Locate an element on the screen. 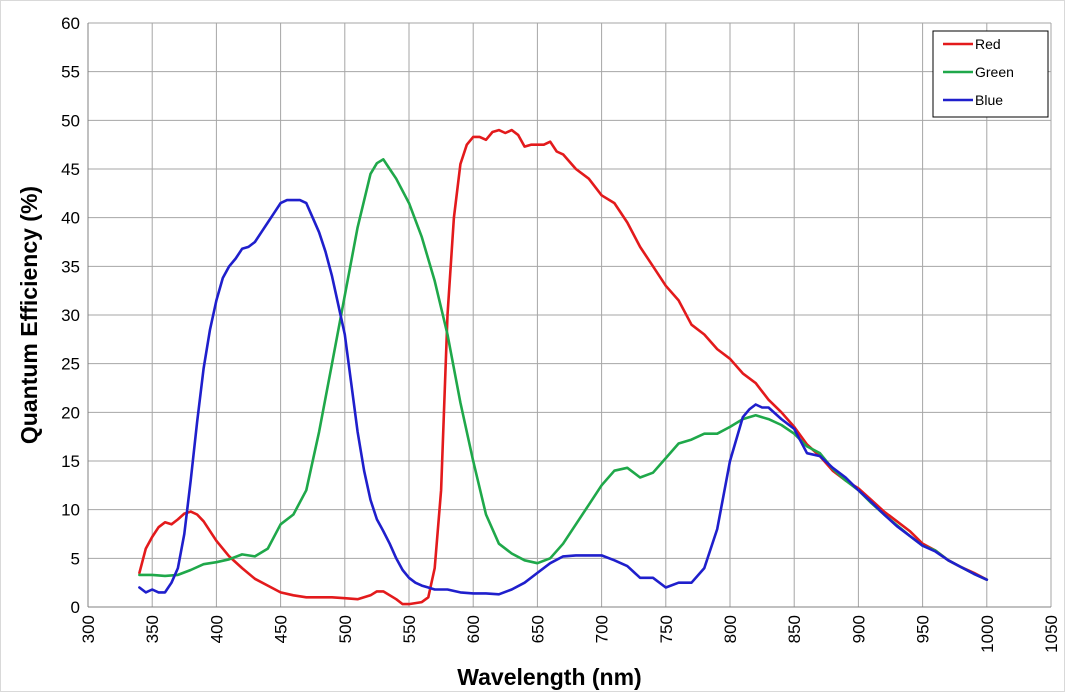 The image size is (1065, 696). y-tick-label: 0 is located at coordinates (75, 607).